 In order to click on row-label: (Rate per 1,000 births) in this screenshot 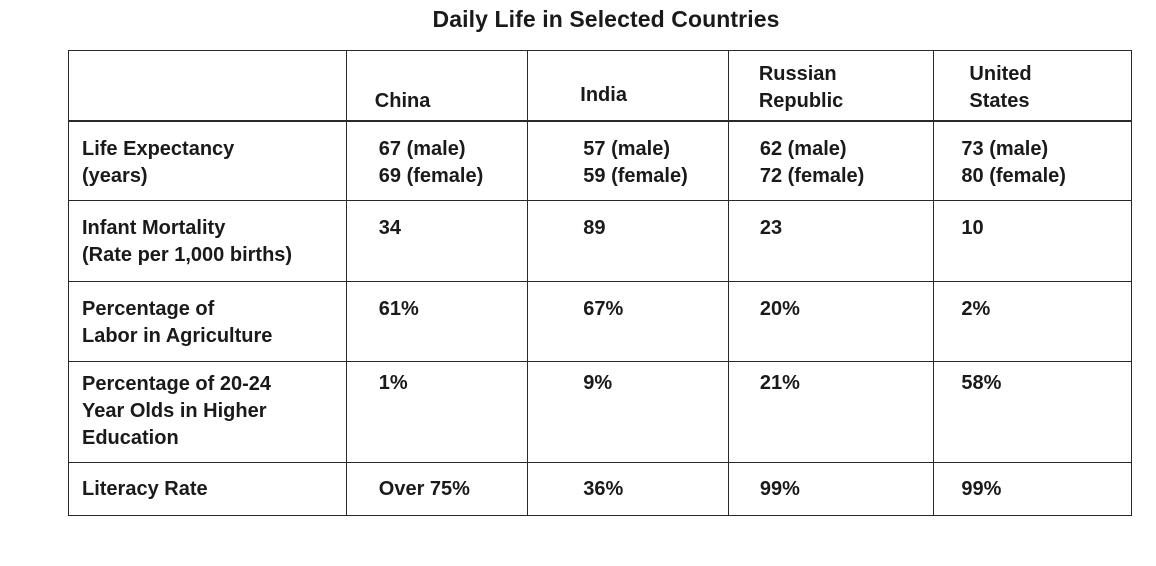, I will do `click(187, 255)`.